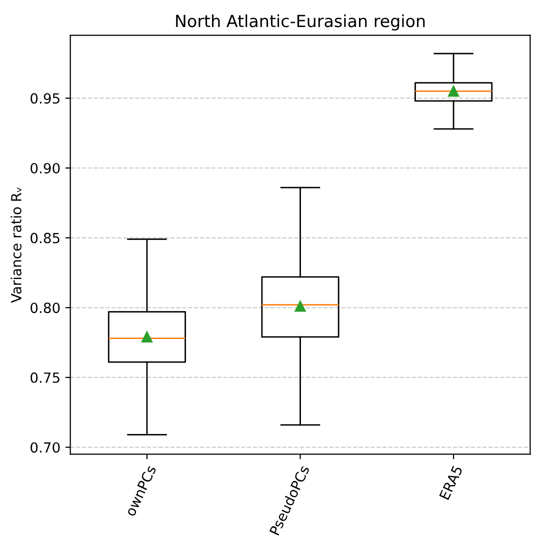 The height and width of the screenshot is (544, 541). What do you see at coordinates (16, 245) in the screenshot?
I see `y-axis-title: Variance ratio Rᵥ` at bounding box center [16, 245].